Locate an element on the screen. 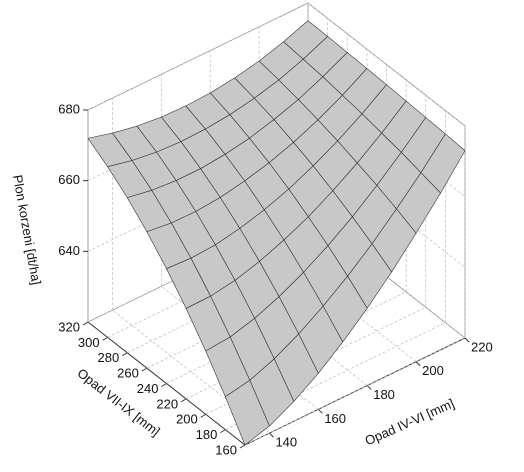 Image resolution: width=524 pixels, height=472 pixels. y-tick-label: 200 is located at coordinates (433, 370).